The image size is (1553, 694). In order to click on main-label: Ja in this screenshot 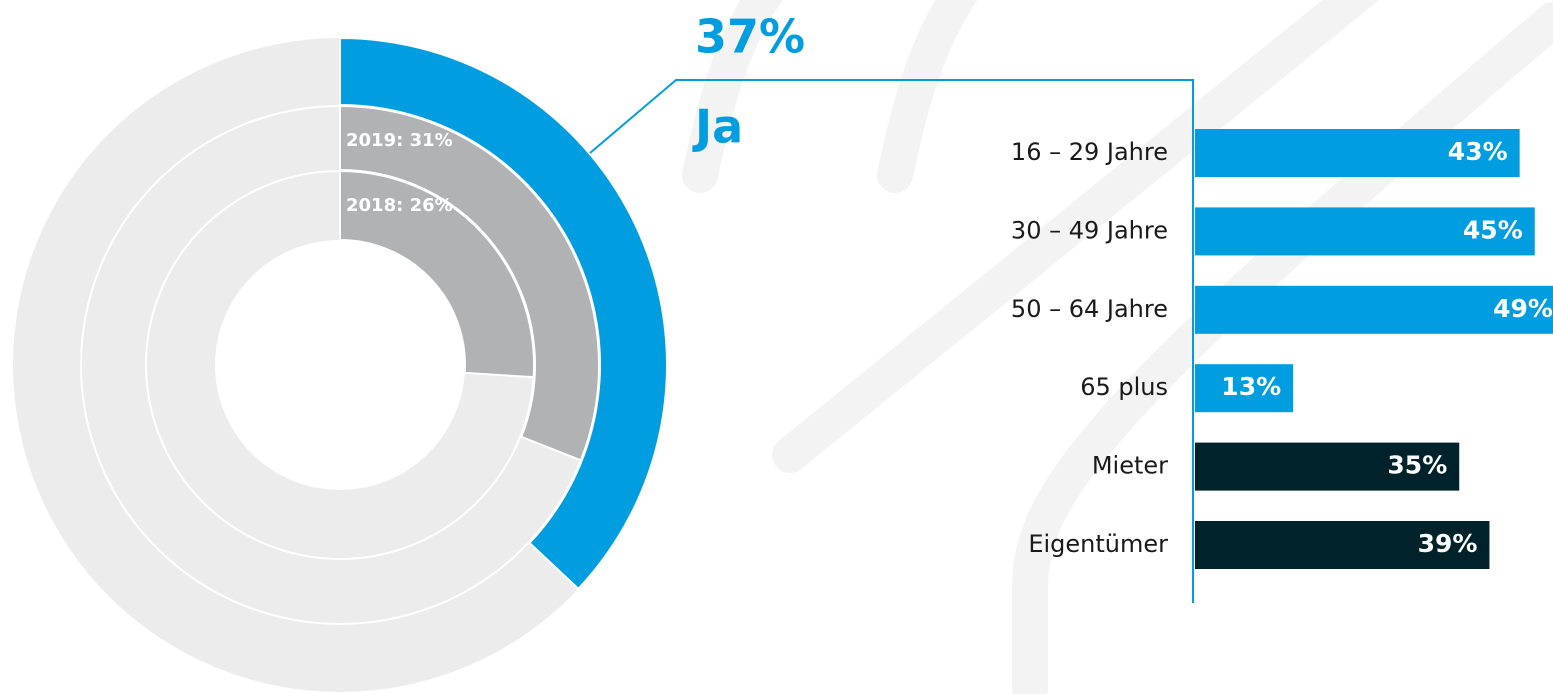, I will do `click(717, 127)`.